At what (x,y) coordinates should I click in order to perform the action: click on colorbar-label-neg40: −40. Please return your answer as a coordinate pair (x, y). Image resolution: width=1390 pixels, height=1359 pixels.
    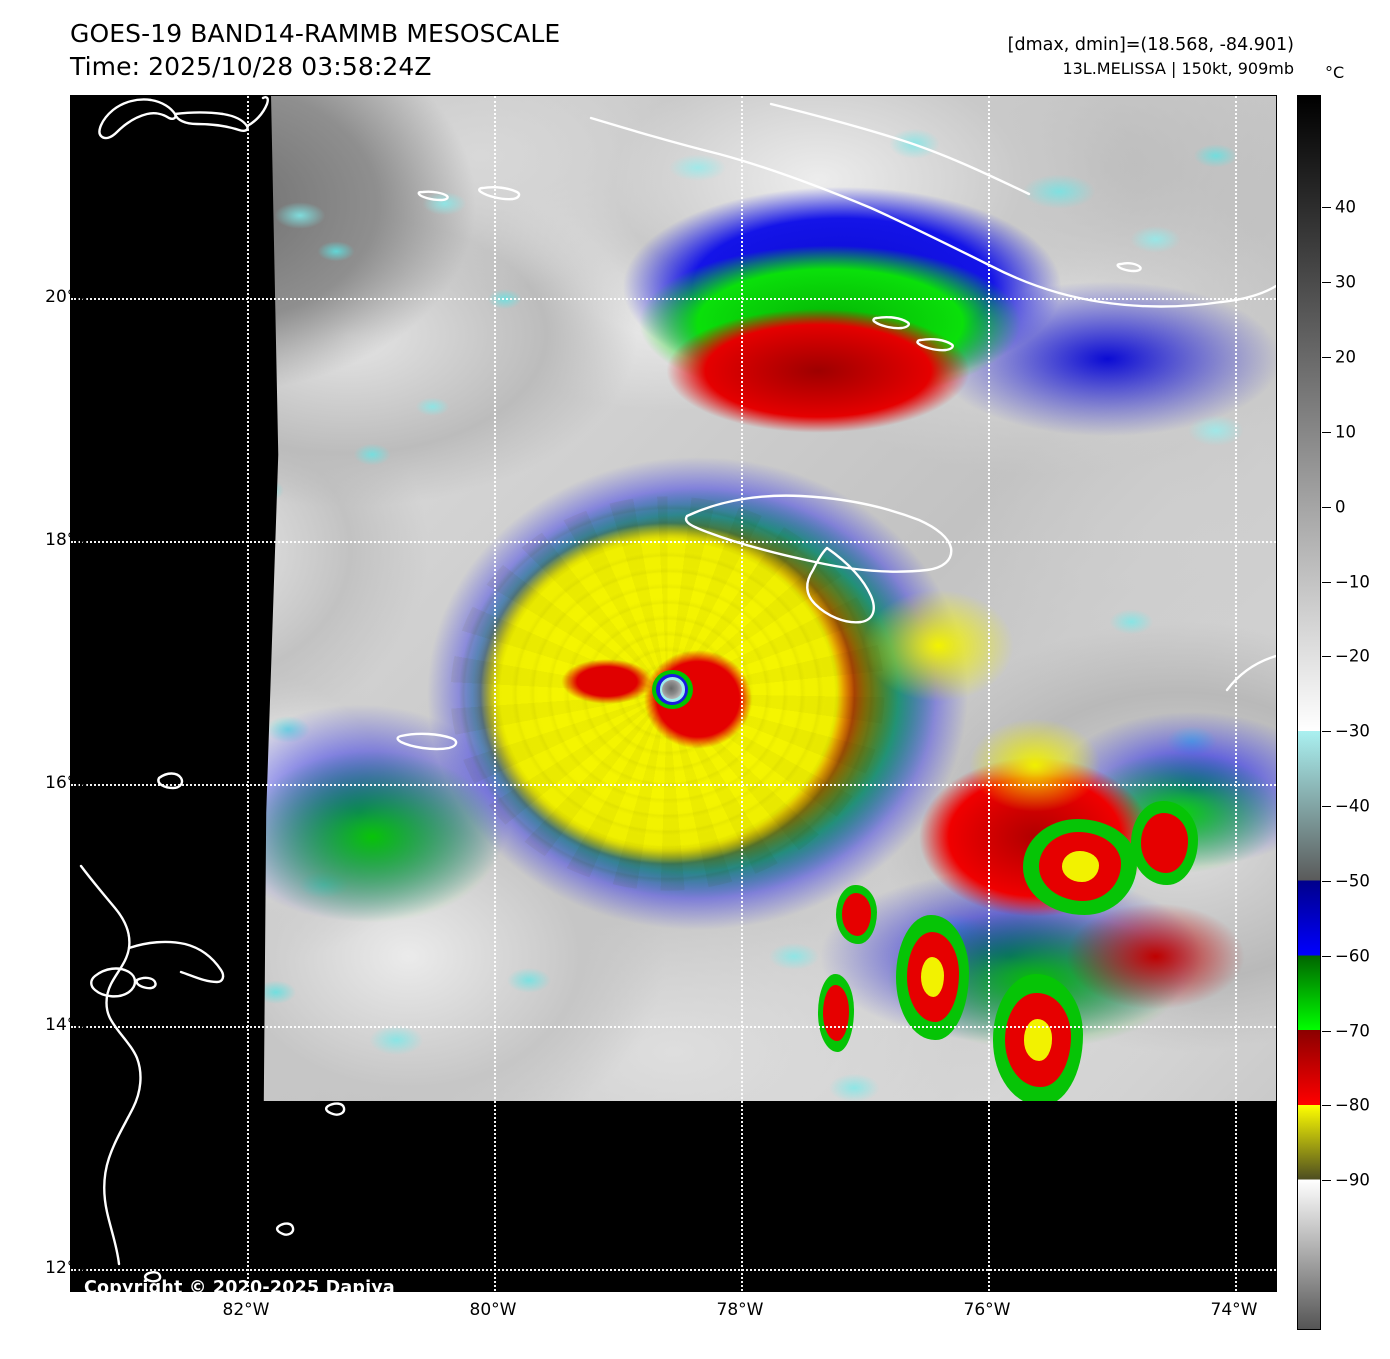
    Looking at the image, I should click on (1352, 806).